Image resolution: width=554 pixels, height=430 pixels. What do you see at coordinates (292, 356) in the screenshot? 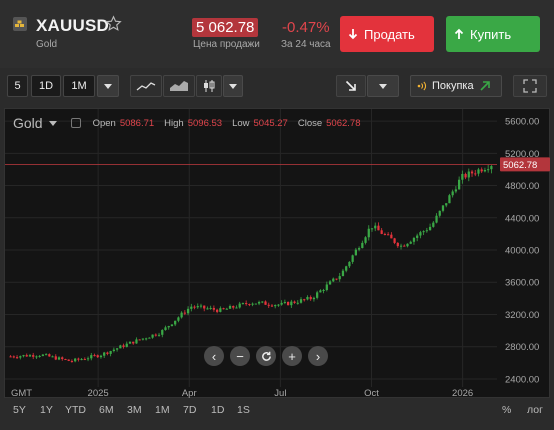
I see `zoom-in-button: +` at bounding box center [292, 356].